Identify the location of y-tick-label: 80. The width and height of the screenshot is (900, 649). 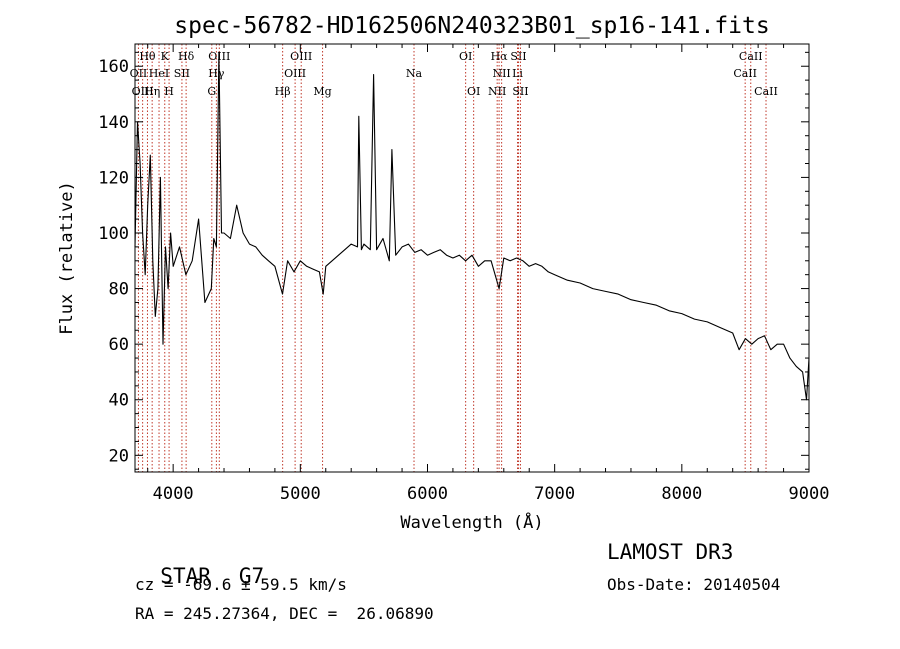
(119, 290).